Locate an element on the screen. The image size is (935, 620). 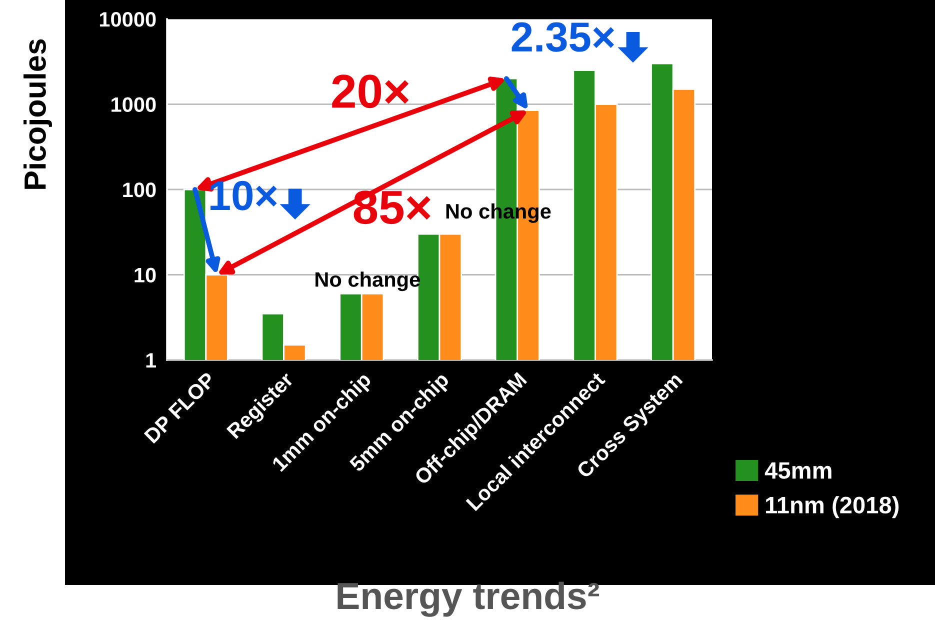
annotation: 20× is located at coordinates (370, 91).